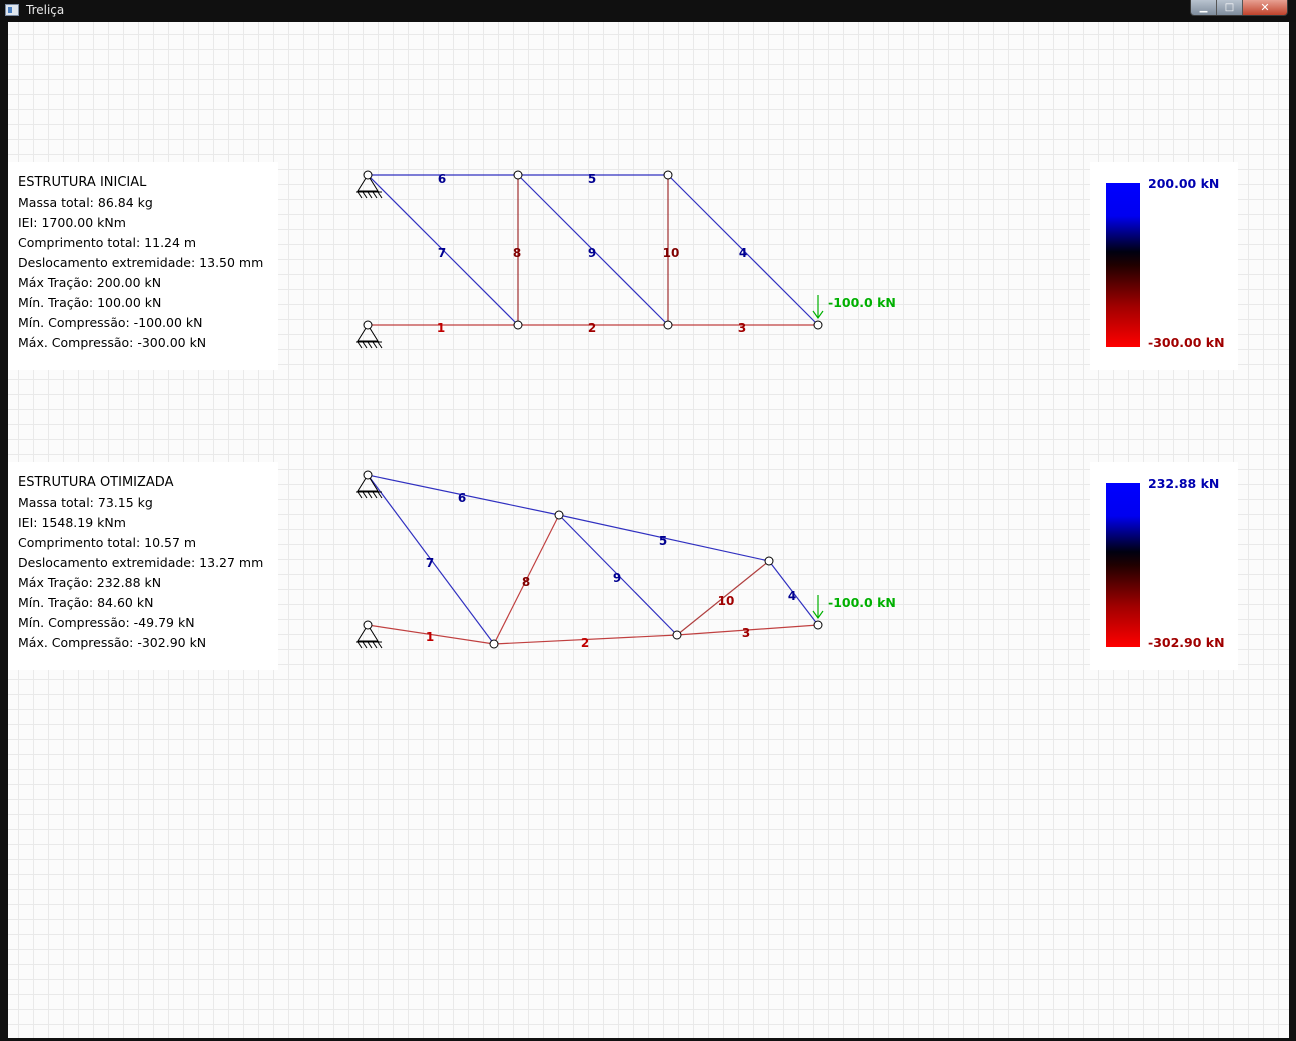 This screenshot has height=1041, width=1296. I want to click on app-icon, so click(12, 10).